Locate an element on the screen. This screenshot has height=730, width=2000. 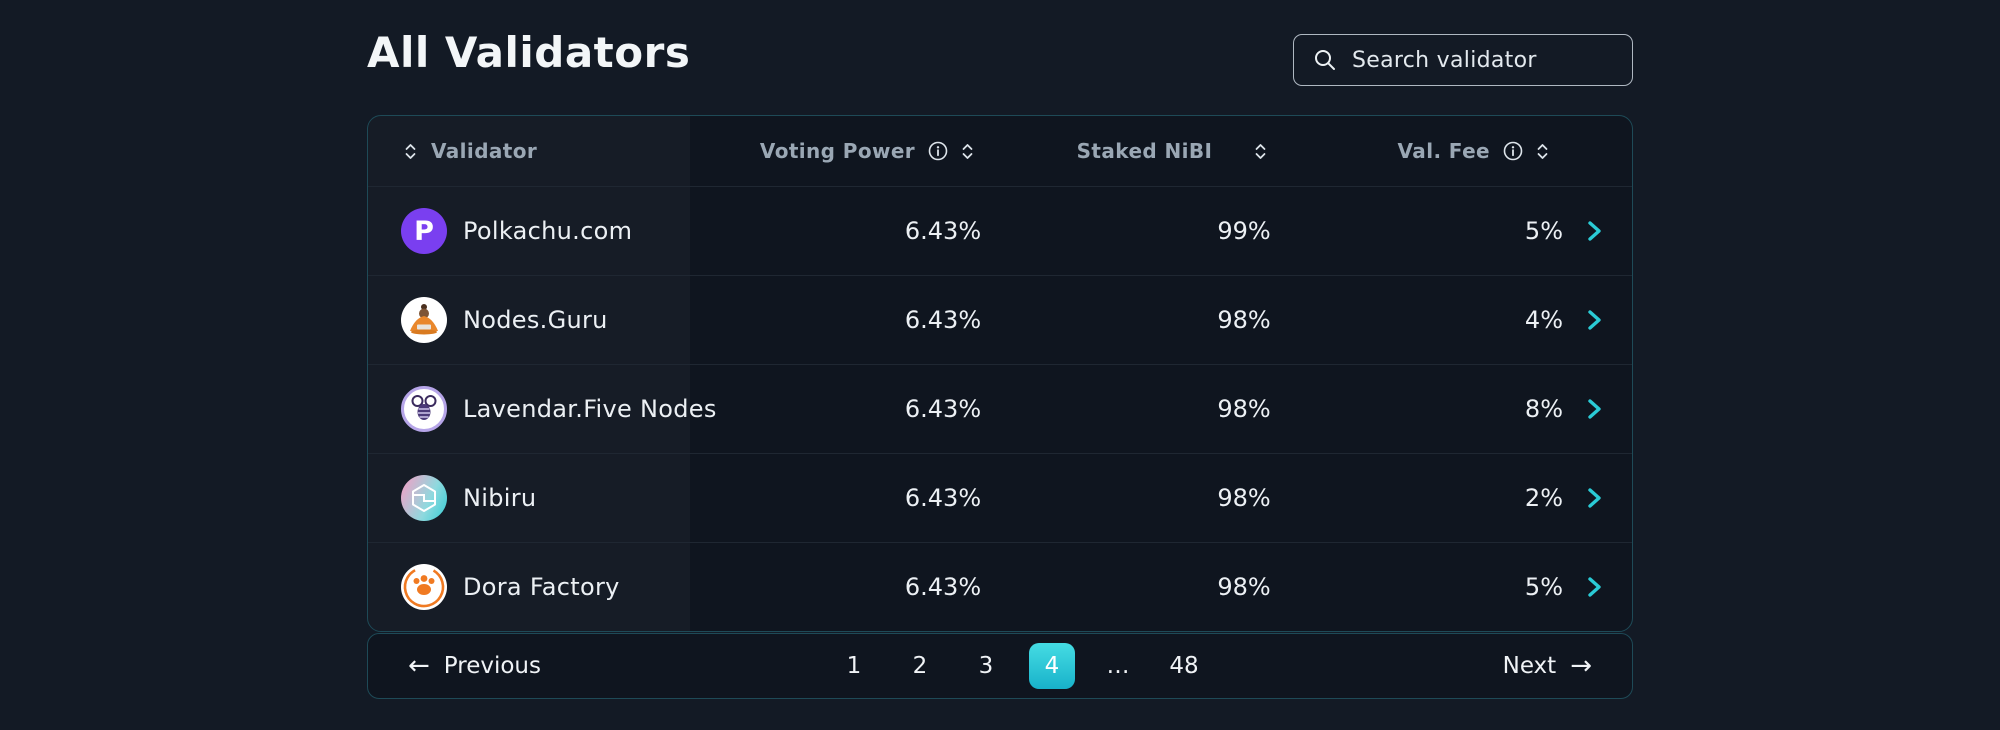
page-button-3: 3 is located at coordinates (986, 666).